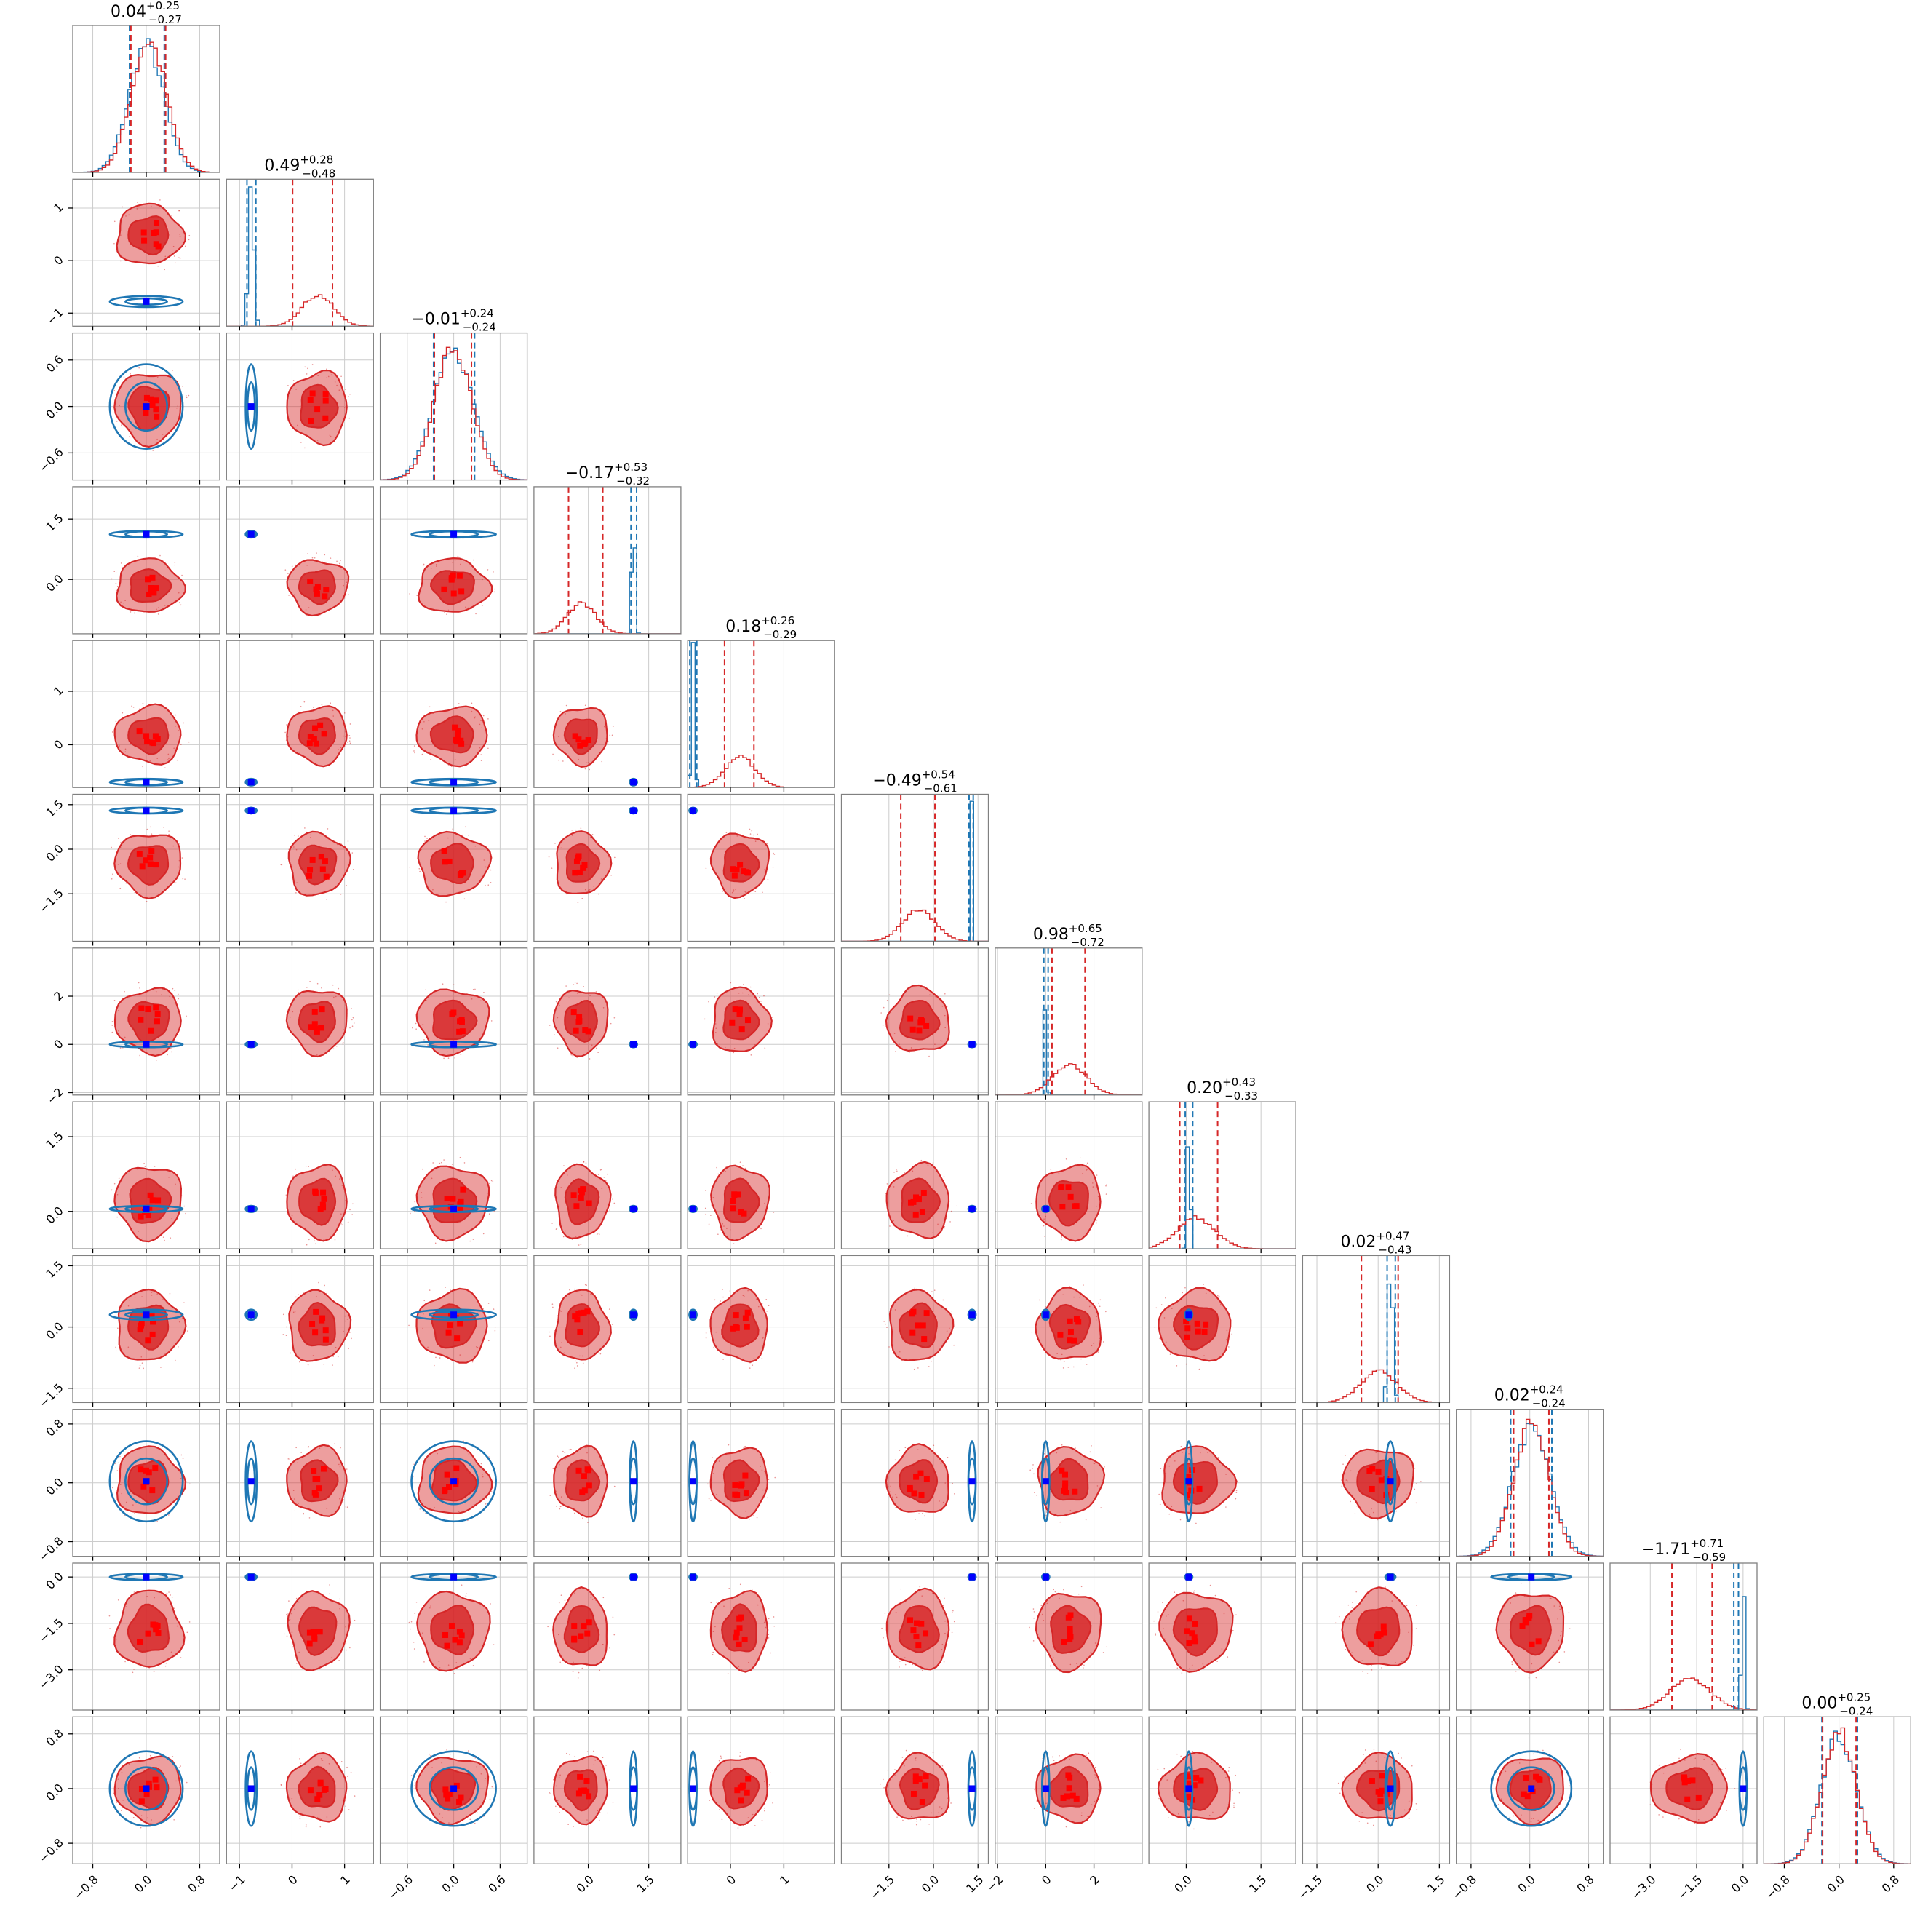 The height and width of the screenshot is (1932, 1928). Describe the element at coordinates (54, 1269) in the screenshot. I see `y-tick-label: 1.5` at that location.